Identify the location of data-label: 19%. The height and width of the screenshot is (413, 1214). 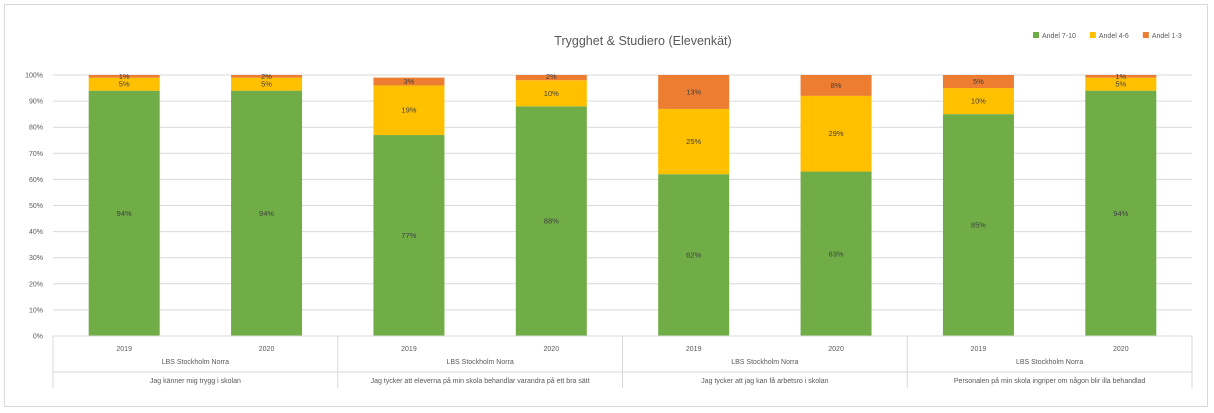
(408, 110).